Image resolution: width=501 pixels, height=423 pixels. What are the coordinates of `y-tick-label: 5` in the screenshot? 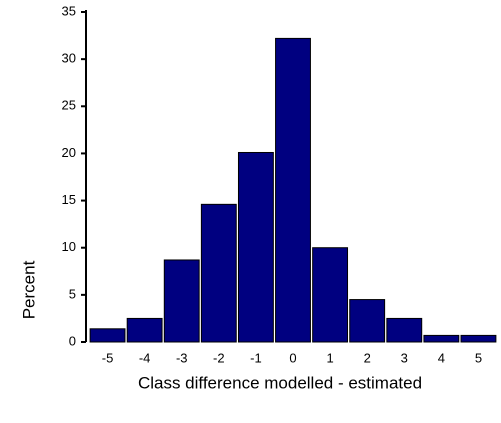 It's located at (72, 293).